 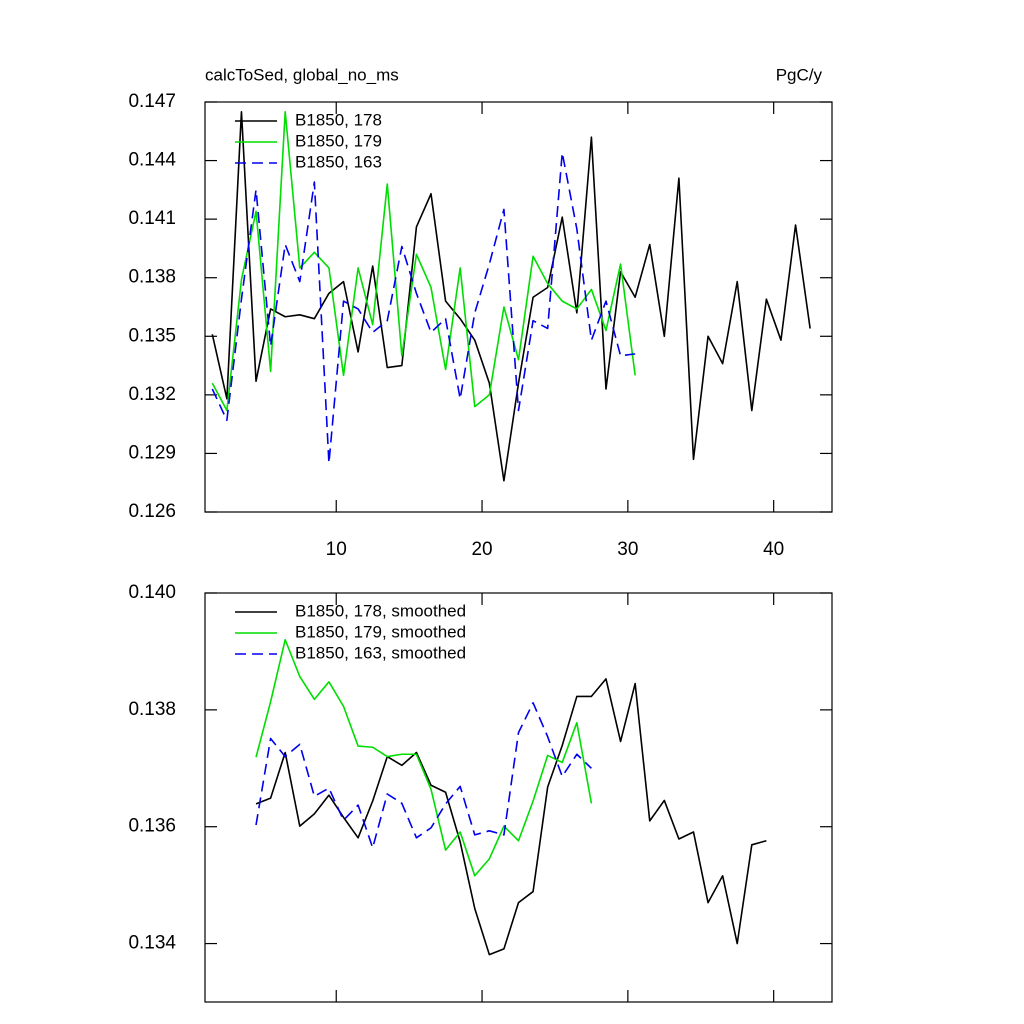 I want to click on legend-label: B1850, 163, so click(x=338, y=161).